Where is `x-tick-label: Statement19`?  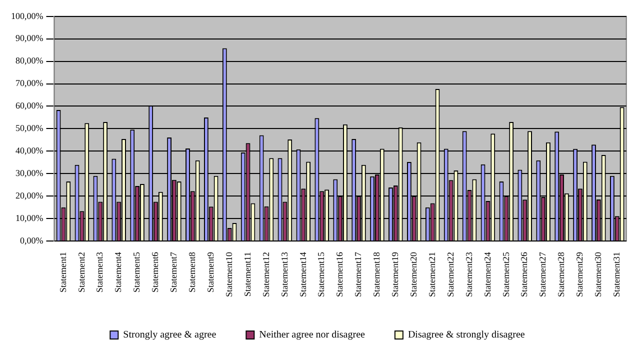 x-tick-label: Statement19 is located at coordinates (395, 275).